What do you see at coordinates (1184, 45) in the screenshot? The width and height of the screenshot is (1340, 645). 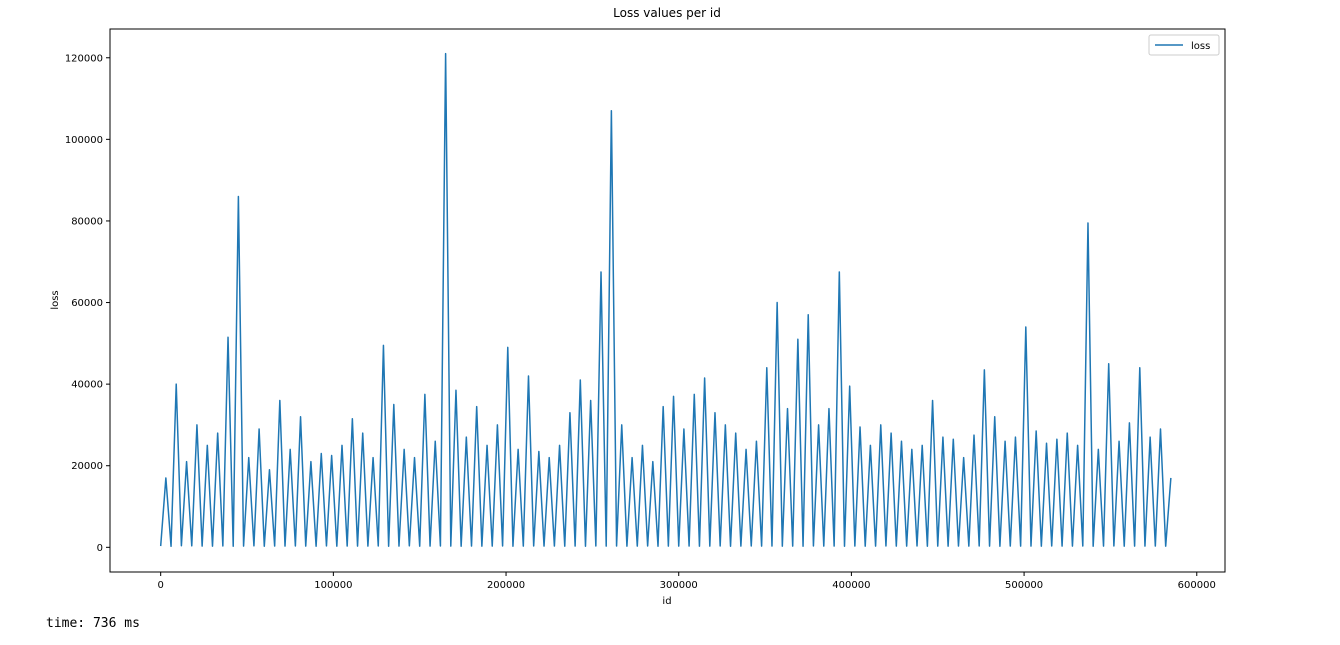 I see `legend-box` at bounding box center [1184, 45].